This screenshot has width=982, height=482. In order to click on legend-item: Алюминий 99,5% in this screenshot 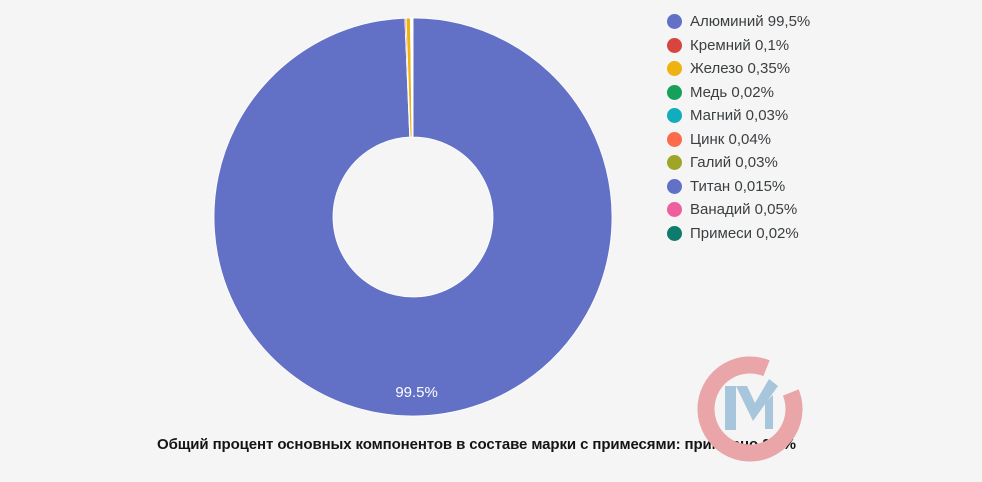, I will do `click(738, 22)`.